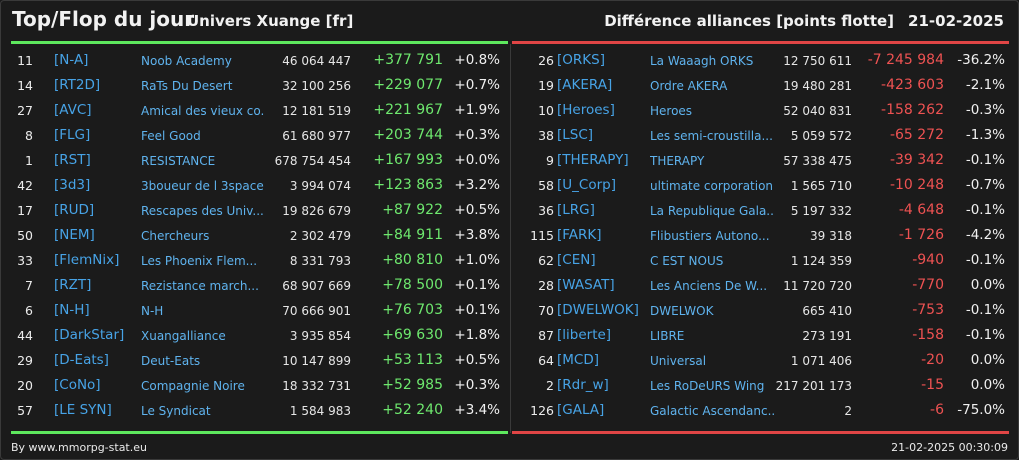  I want to click on alliance-tag-link: [AKERA], so click(585, 85).